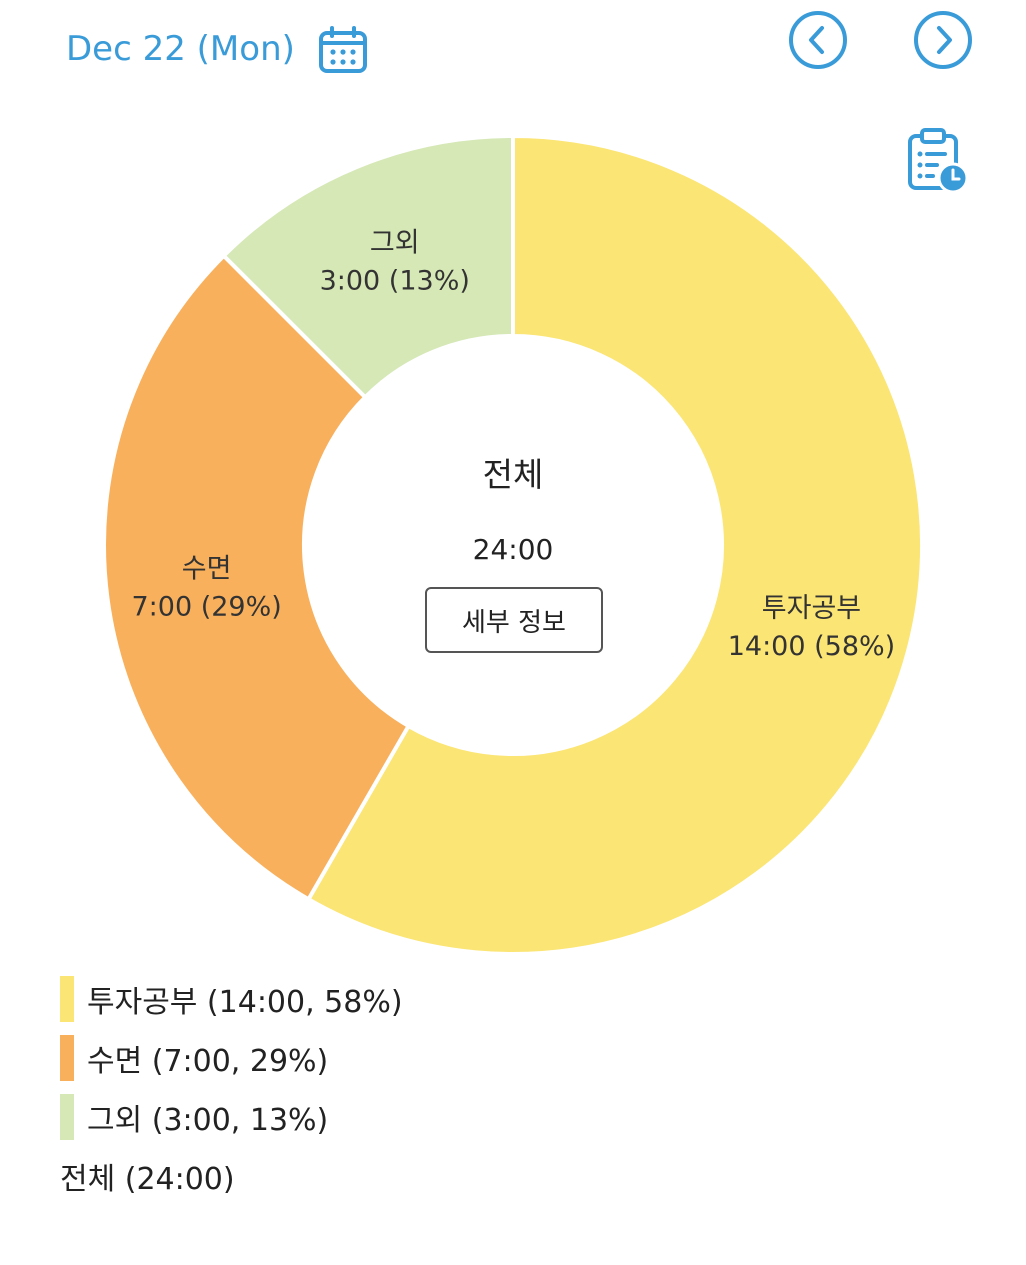 This screenshot has height=1265, width=1026. Describe the element at coordinates (395, 243) in the screenshot. I see `slice-label-name: 그외` at that location.